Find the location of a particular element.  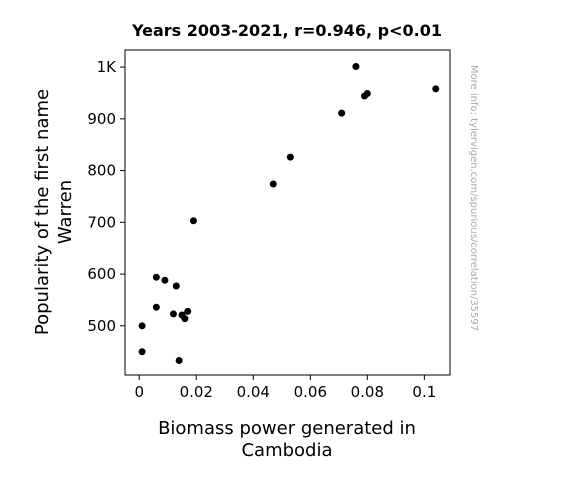

x-axis-label-line-1: Biomass power generated in is located at coordinates (287, 428).